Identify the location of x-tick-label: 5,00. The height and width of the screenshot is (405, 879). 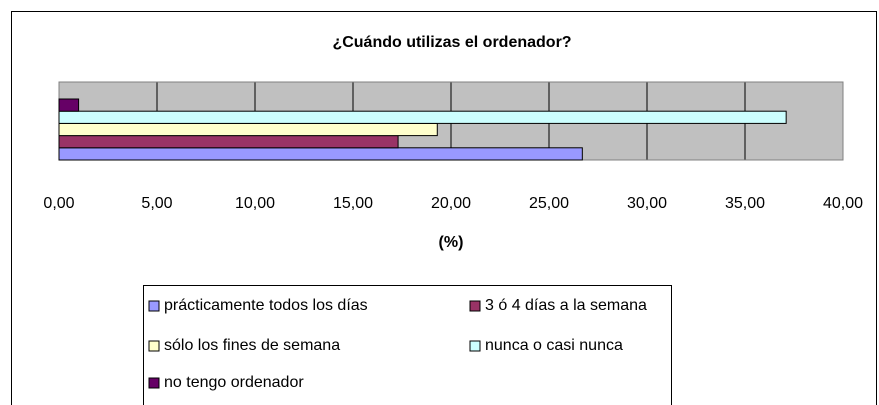
(156, 203).